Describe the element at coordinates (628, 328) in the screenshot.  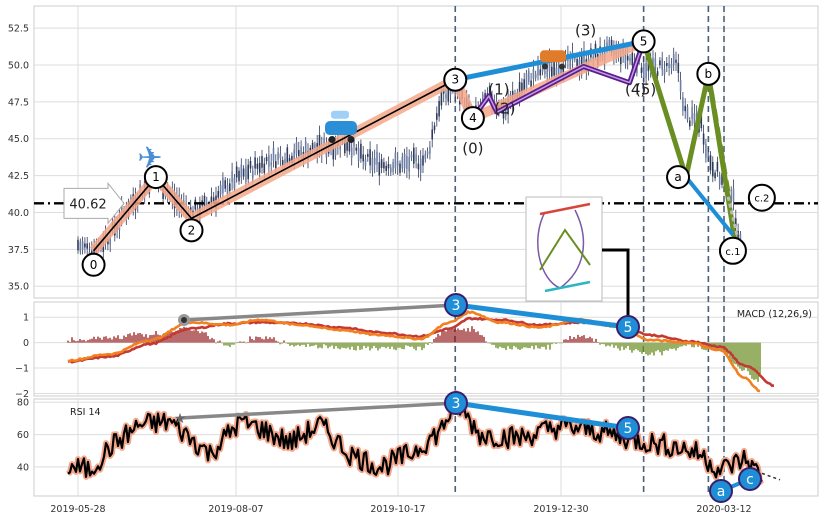
I see `macd-wave-label-5: 5` at that location.